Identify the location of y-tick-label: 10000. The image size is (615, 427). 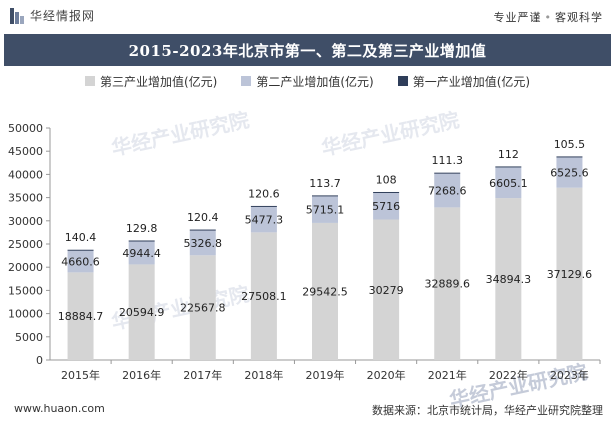
(25, 314).